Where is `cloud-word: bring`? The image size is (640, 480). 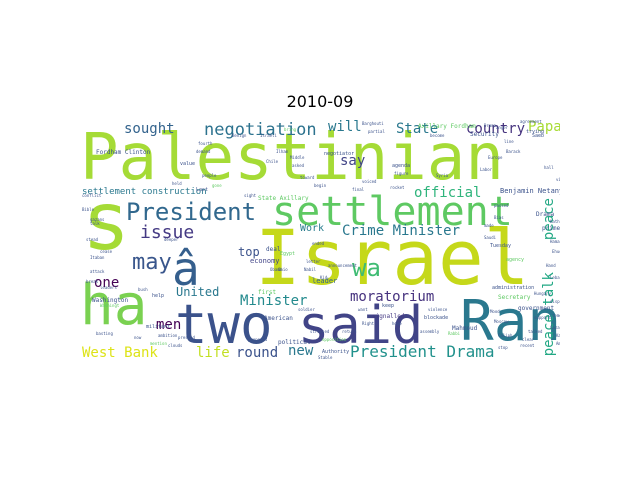 cloud-word: bring is located at coordinates (290, 129).